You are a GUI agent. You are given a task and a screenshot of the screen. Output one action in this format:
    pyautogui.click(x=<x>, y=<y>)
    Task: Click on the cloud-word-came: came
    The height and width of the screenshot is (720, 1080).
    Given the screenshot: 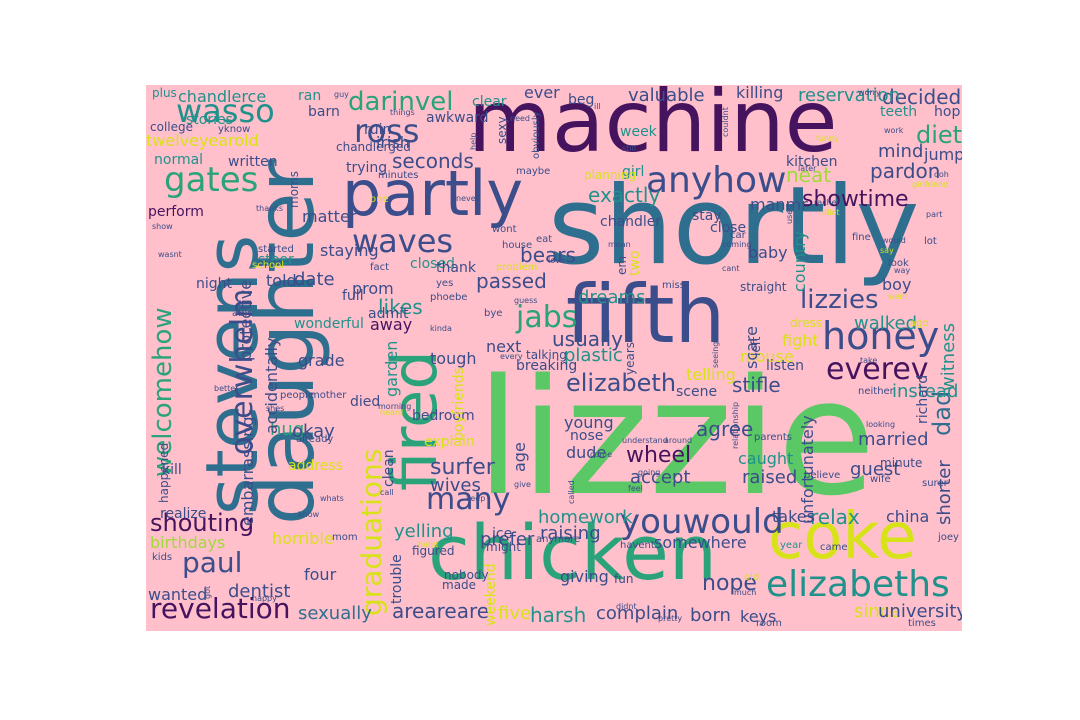 What is the action you would take?
    pyautogui.click(x=834, y=547)
    